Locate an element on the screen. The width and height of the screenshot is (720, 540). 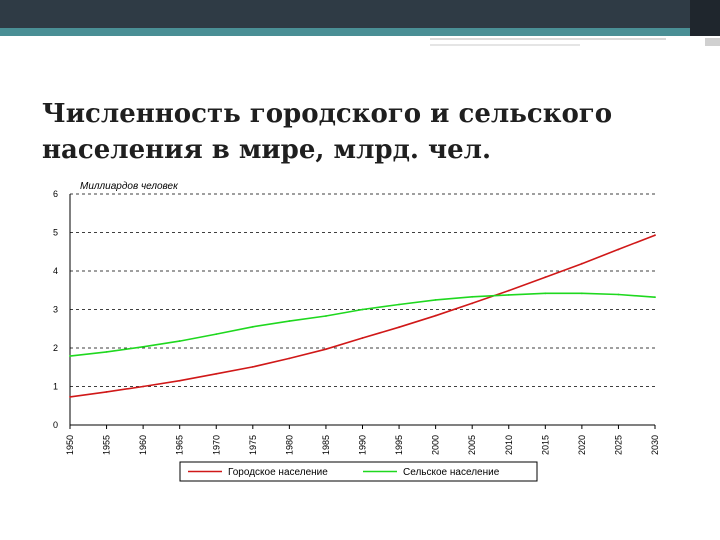
x-tick-label: 1970 is located at coordinates (216, 445).